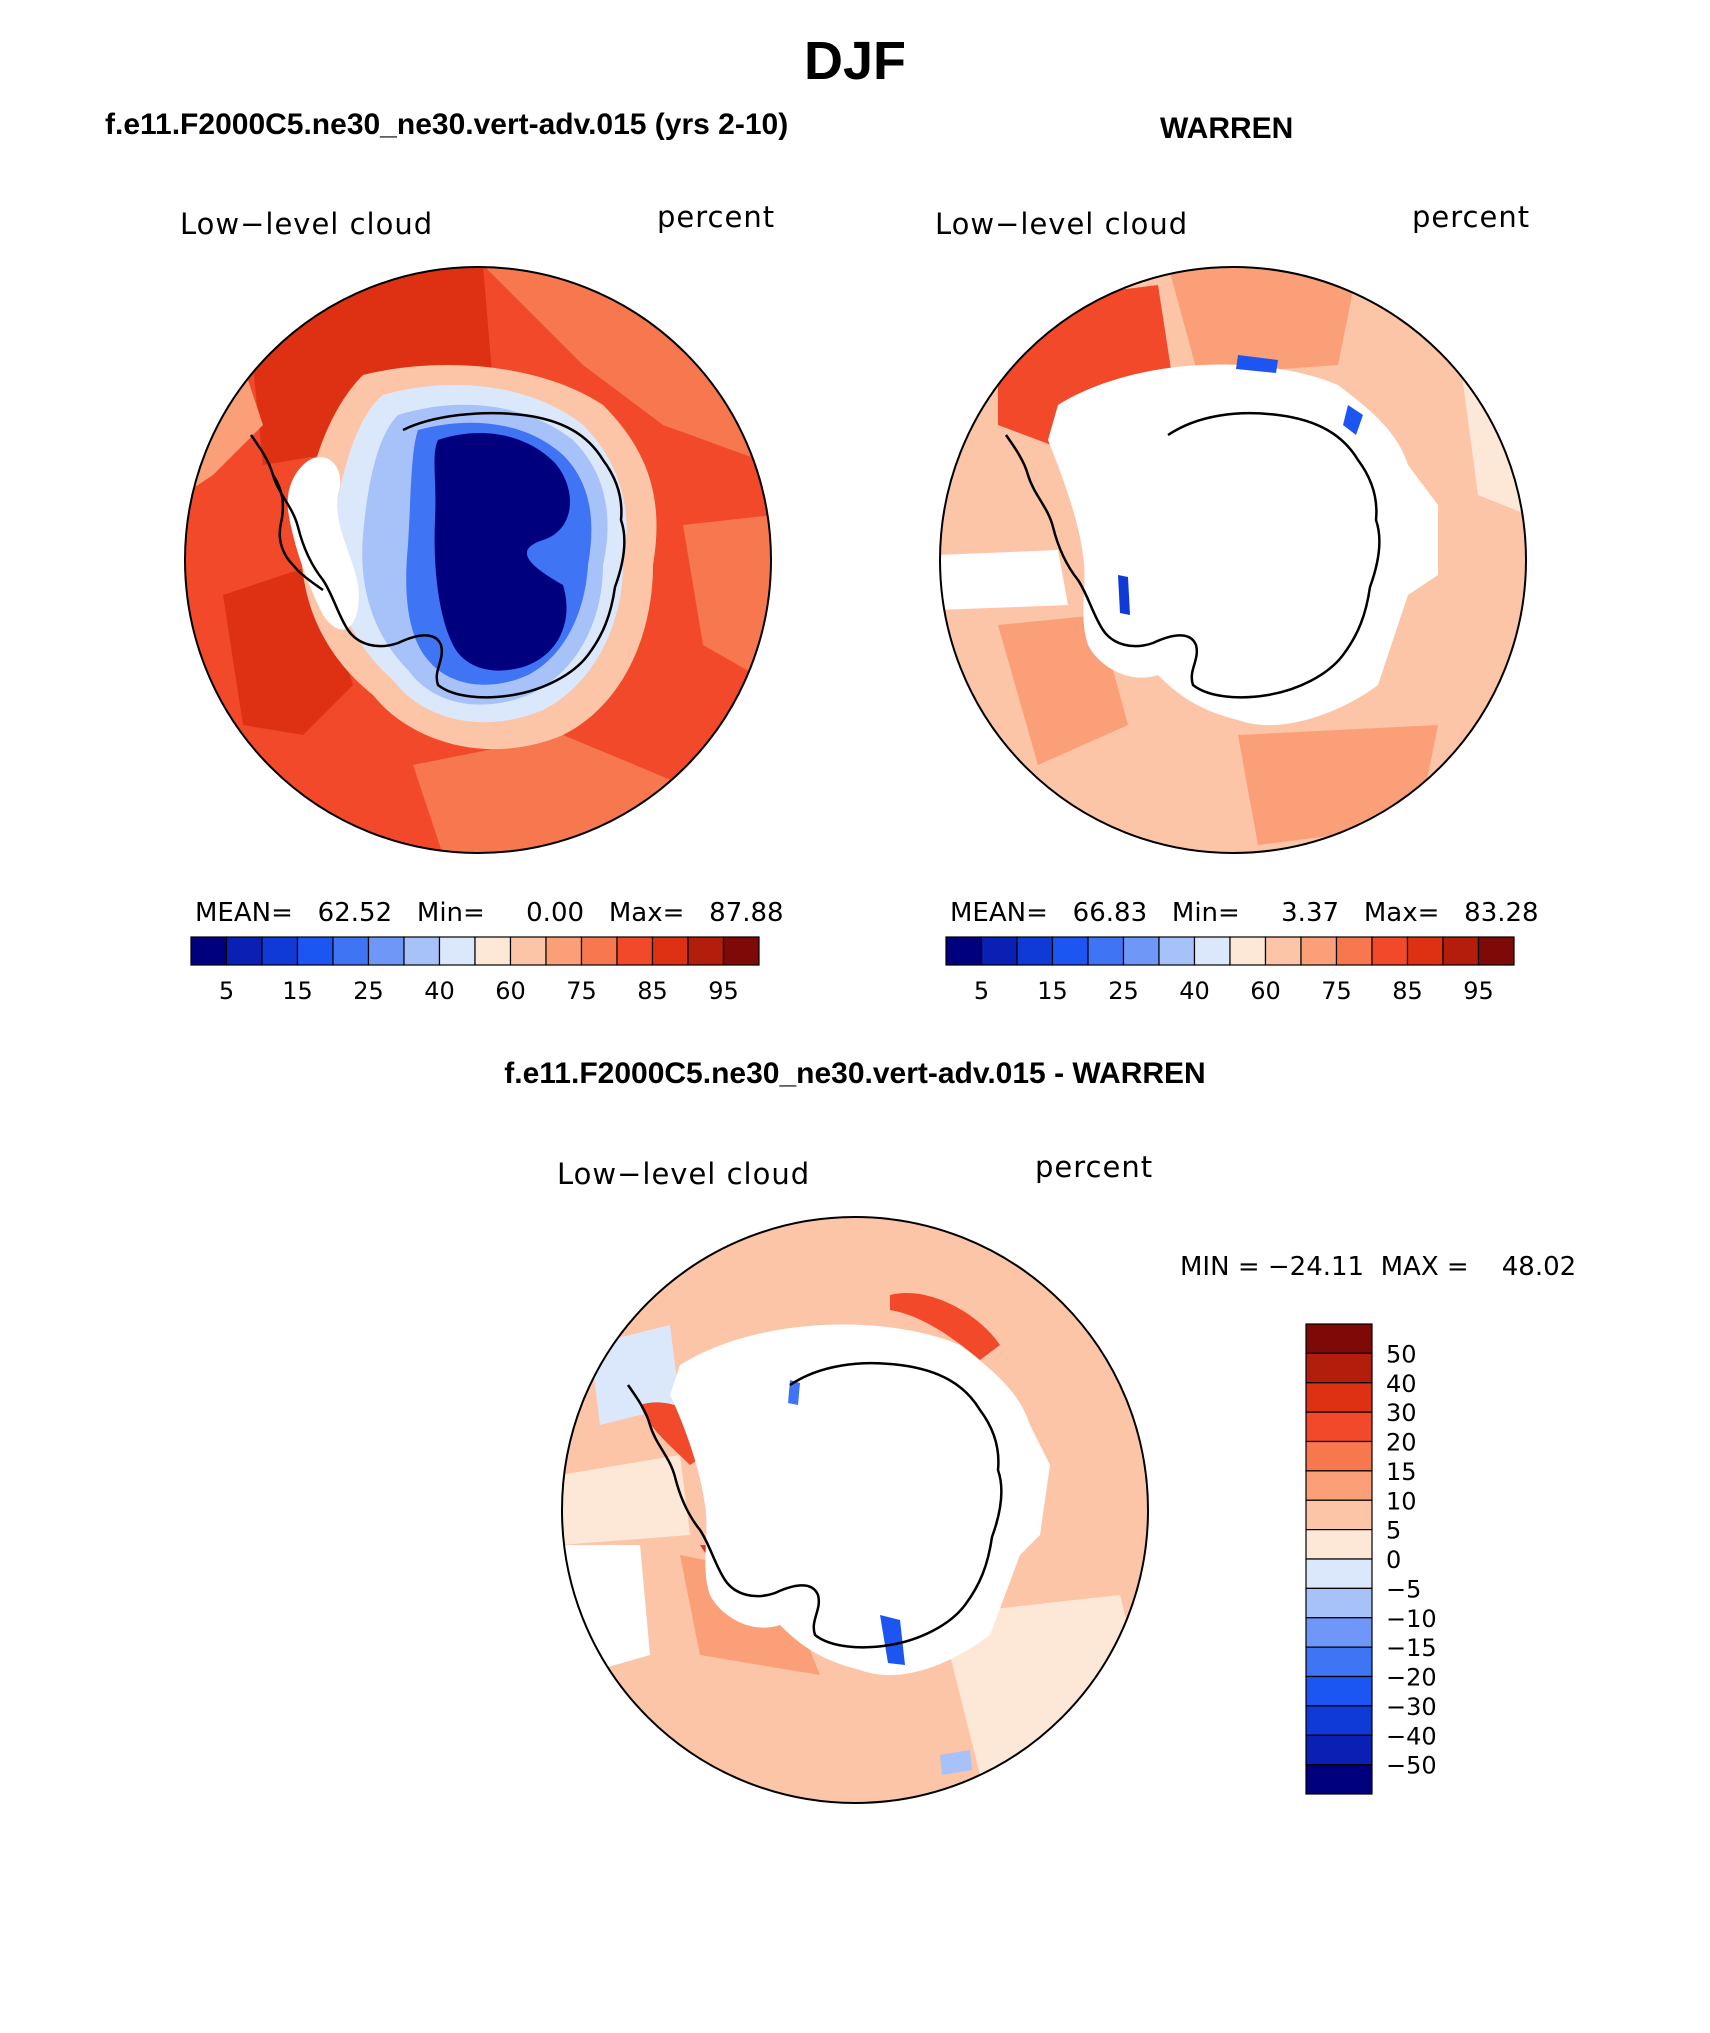 The width and height of the screenshot is (1710, 2033). What do you see at coordinates (814, 1505) in the screenshot?
I see `diff-map-coastline` at bounding box center [814, 1505].